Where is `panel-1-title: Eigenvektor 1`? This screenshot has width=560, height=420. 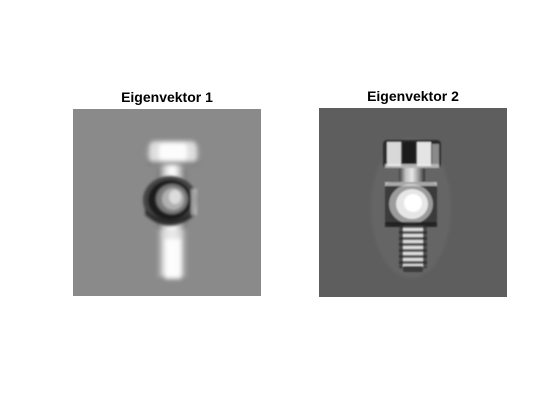
panel-1-title: Eigenvektor 1 is located at coordinates (167, 97).